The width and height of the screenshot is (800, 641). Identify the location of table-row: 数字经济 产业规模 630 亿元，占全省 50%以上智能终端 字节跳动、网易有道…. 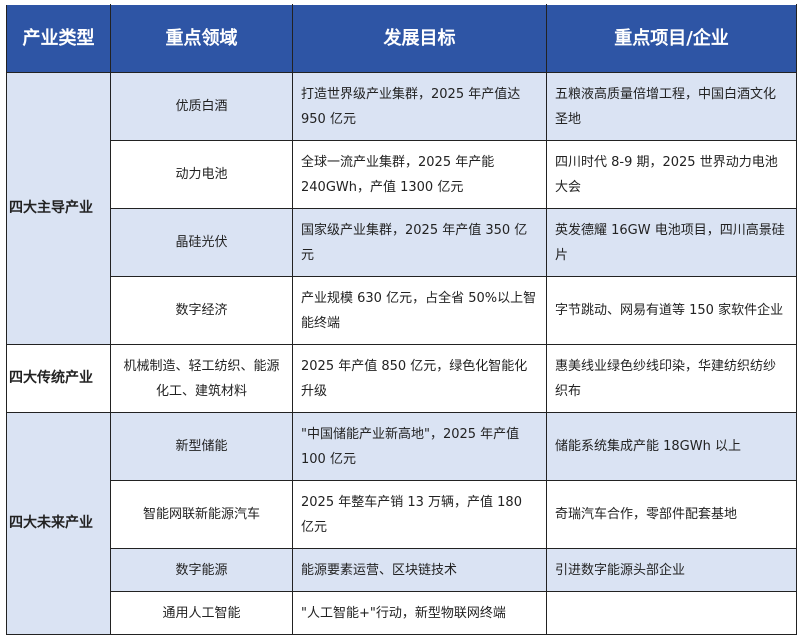
(401, 310).